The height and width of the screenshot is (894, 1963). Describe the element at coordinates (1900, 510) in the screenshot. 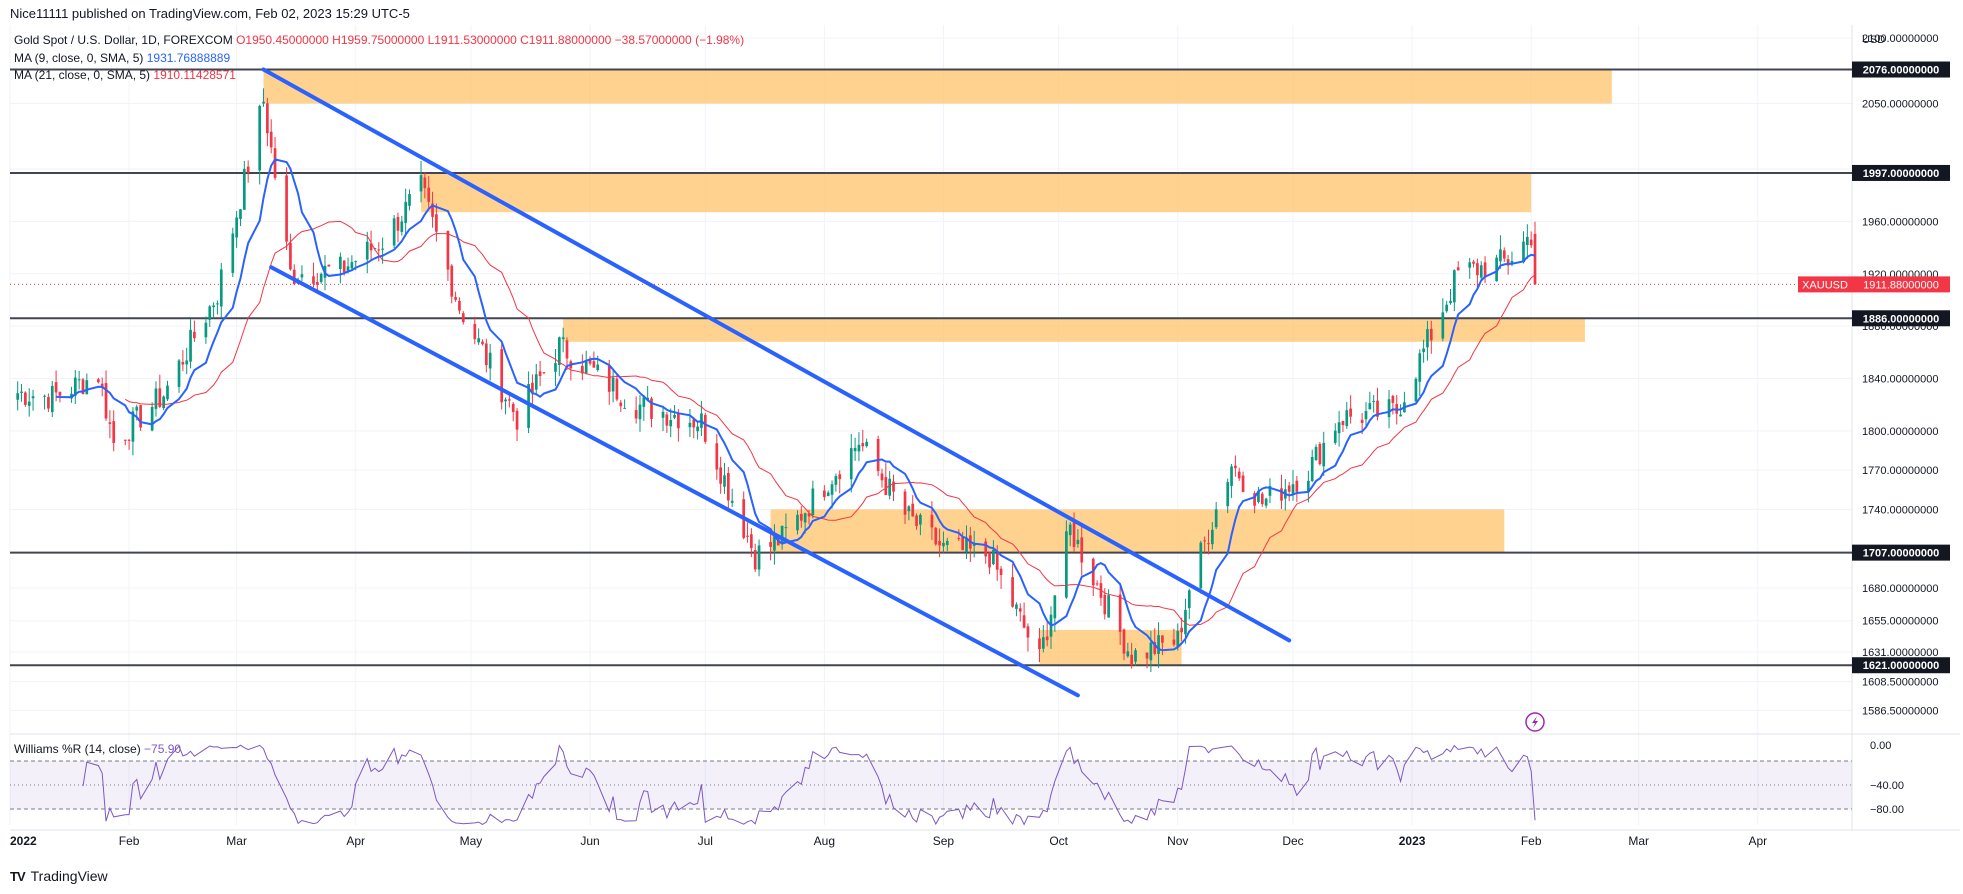

I see `price-tick-label: 1740.00000000` at that location.